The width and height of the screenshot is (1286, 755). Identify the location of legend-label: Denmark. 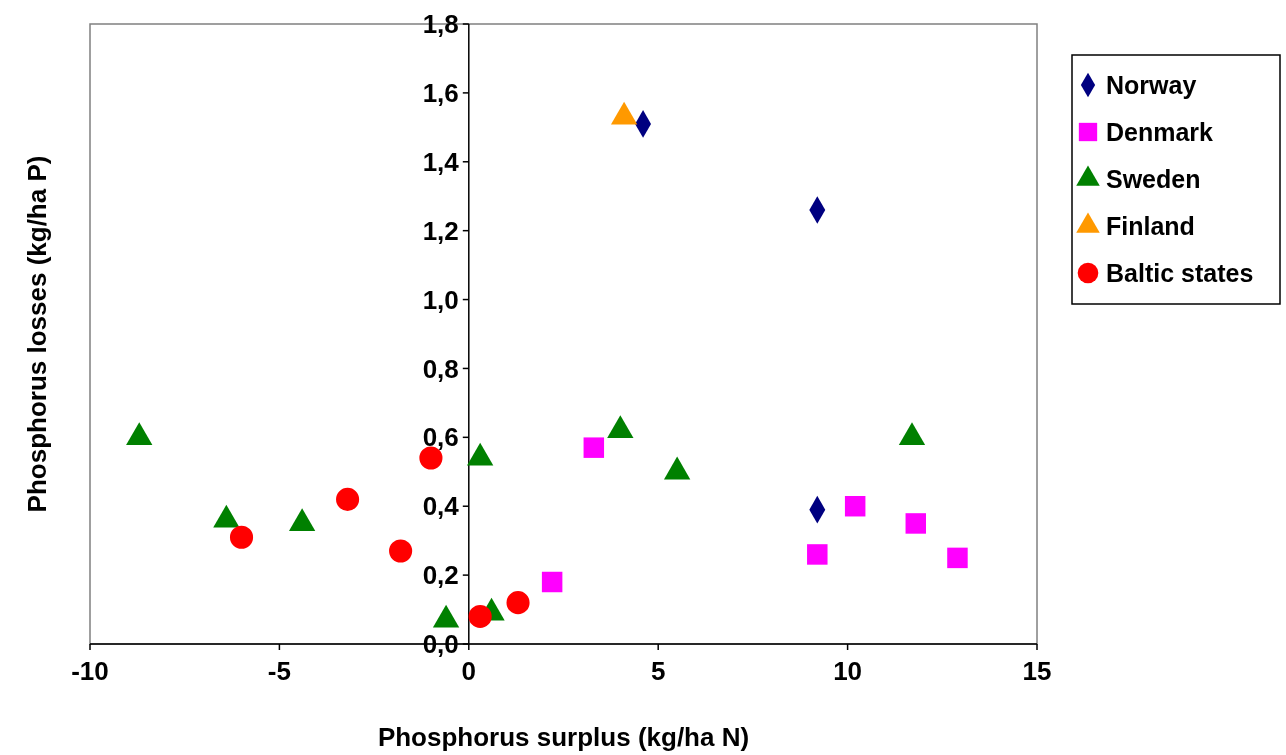
(1160, 131).